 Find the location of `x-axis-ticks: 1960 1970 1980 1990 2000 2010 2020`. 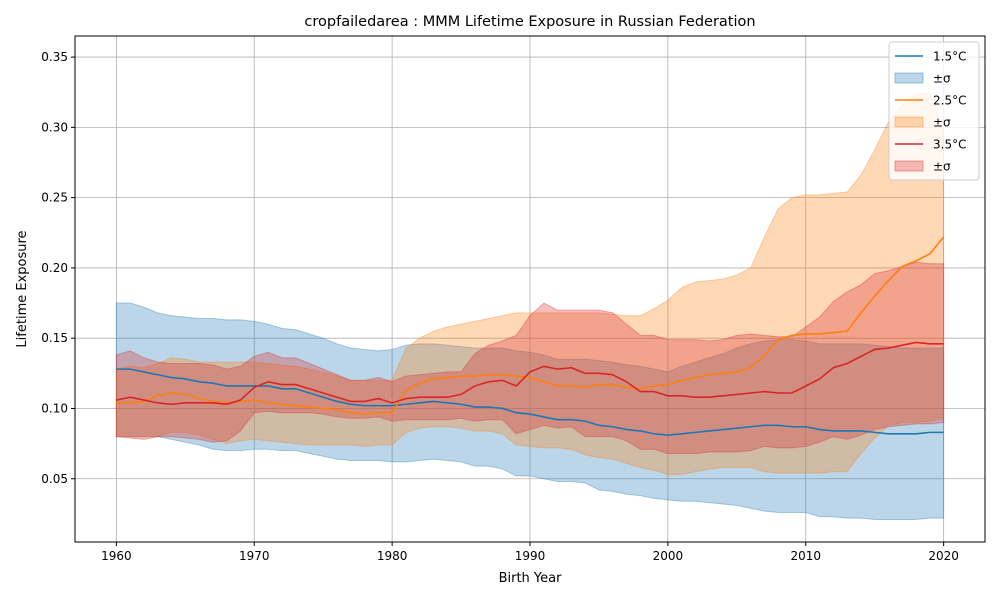

x-axis-ticks: 1960 1970 1980 1990 2000 2010 2020 is located at coordinates (530, 552).